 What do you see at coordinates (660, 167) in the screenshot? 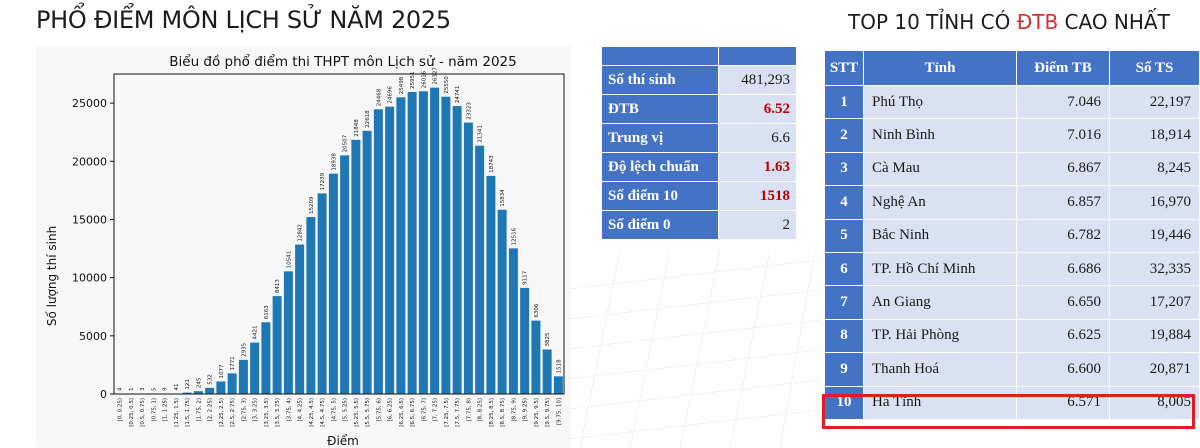
I see `stat-label: Độ lệch chuẩn` at bounding box center [660, 167].